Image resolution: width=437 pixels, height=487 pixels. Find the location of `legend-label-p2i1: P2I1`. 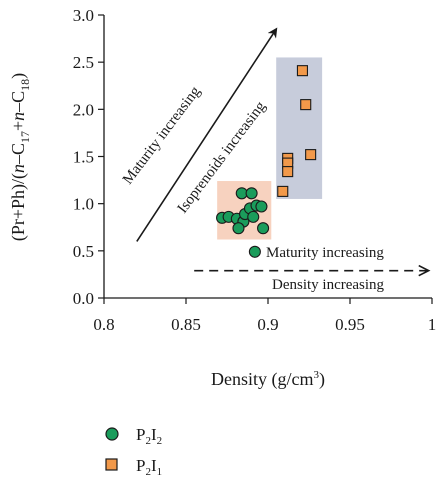

legend-label-p2i1: P2I1 is located at coordinates (149, 467).